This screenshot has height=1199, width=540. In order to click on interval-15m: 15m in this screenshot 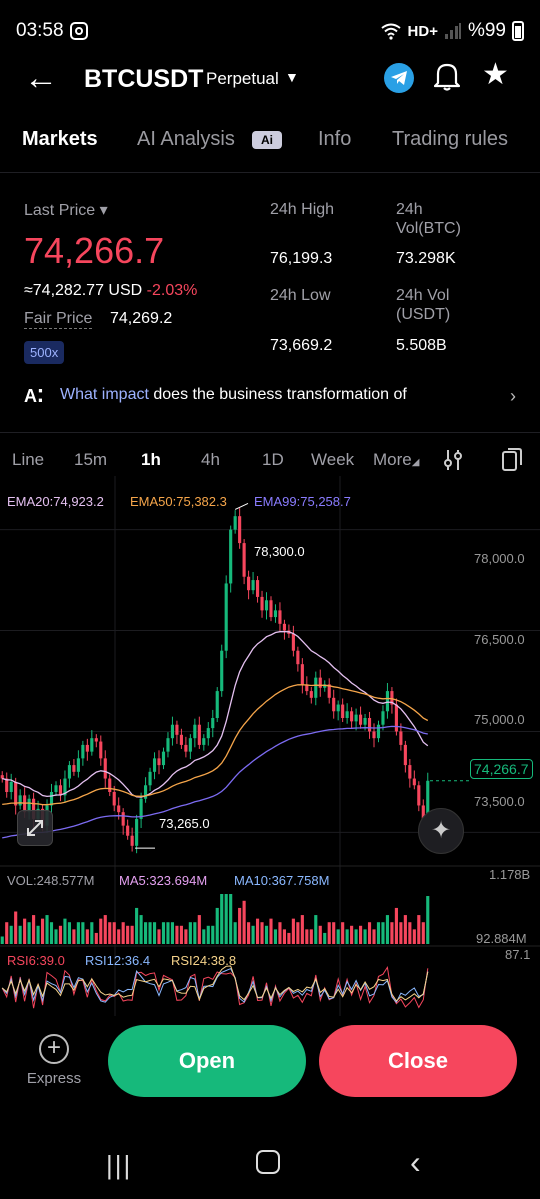, I will do `click(91, 459)`.